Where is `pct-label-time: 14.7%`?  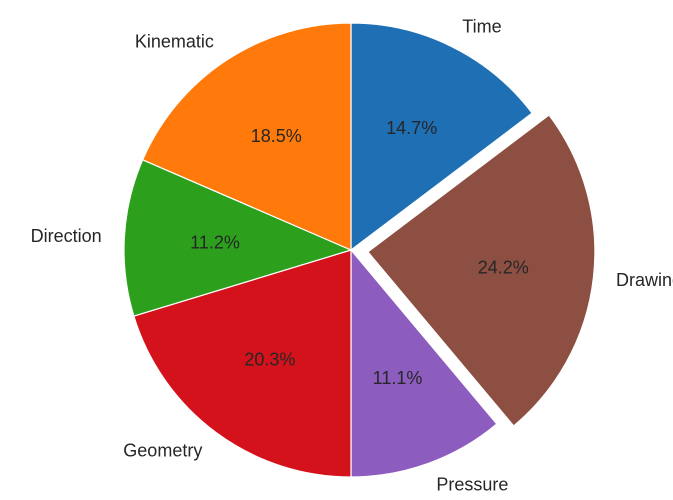
pct-label-time: 14.7% is located at coordinates (411, 128).